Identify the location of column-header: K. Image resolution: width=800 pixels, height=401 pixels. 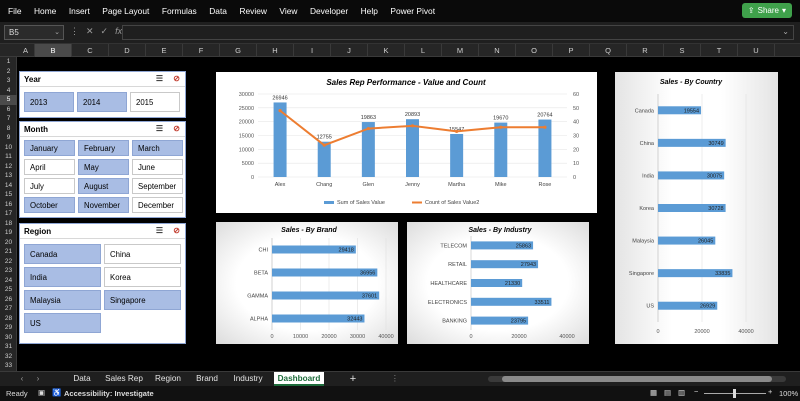
(386, 50).